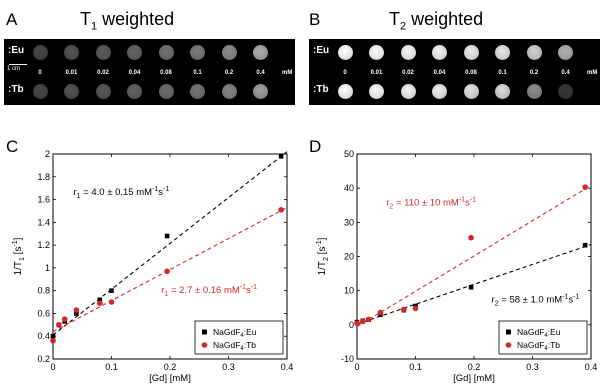  What do you see at coordinates (356, 367) in the screenshot?
I see `x-tick-label-d-0: 0` at bounding box center [356, 367].